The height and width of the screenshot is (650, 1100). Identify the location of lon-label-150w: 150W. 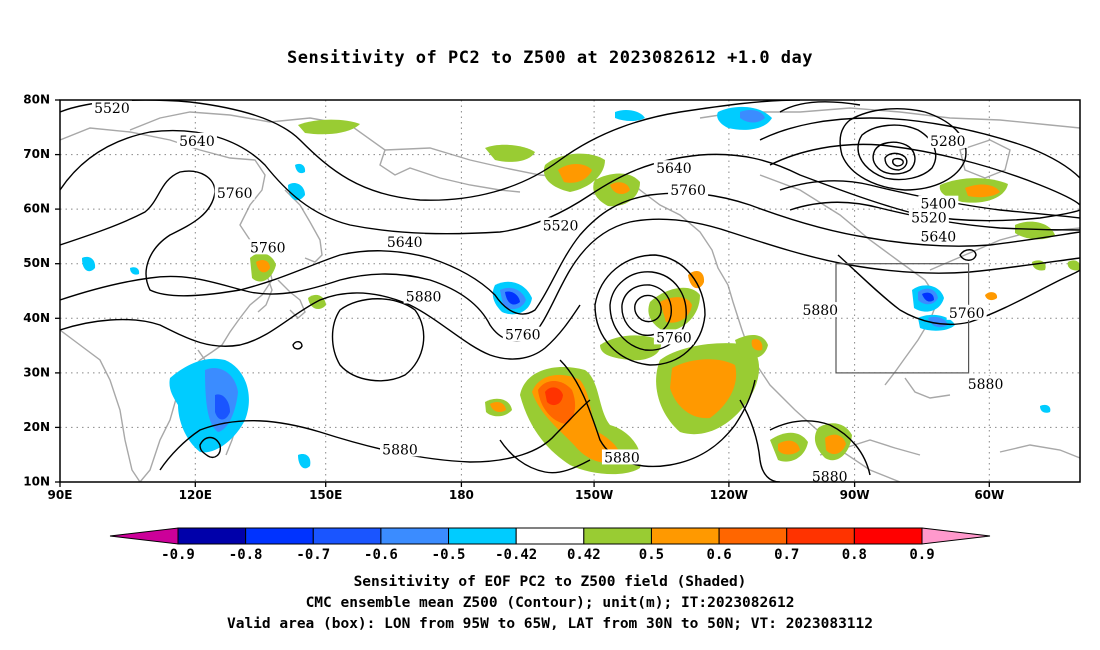
(594, 495).